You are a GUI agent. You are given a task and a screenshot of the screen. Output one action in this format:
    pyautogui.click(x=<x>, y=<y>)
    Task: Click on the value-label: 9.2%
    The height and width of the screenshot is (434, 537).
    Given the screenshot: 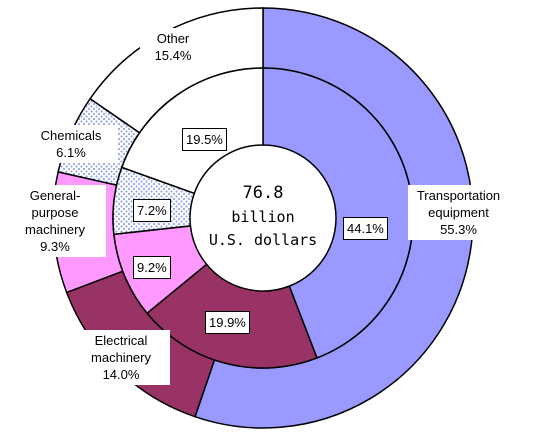 What is the action you would take?
    pyautogui.click(x=152, y=267)
    